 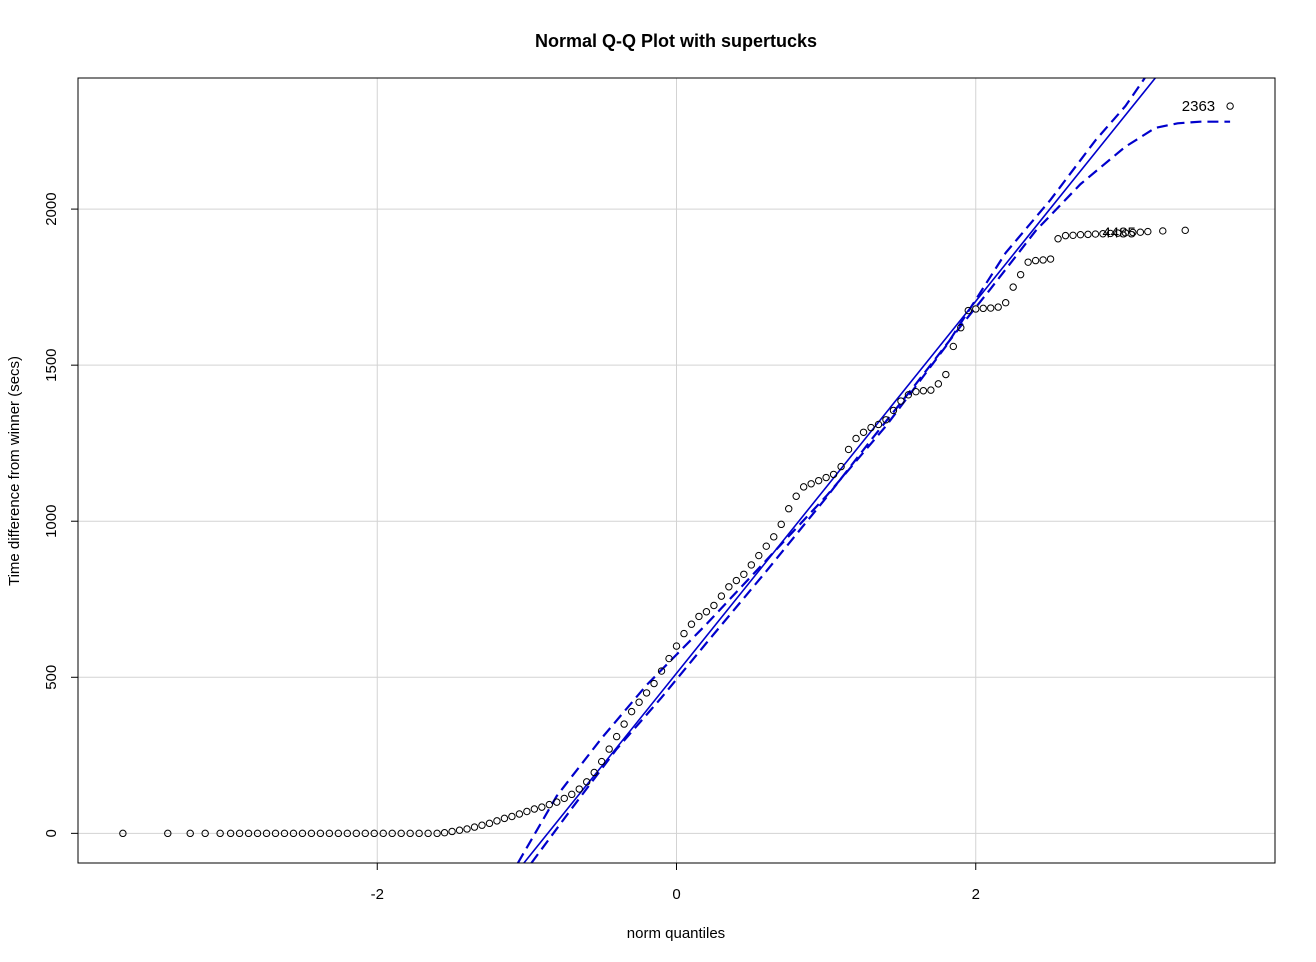 I want to click on x-tick-label: 0, so click(x=676, y=894).